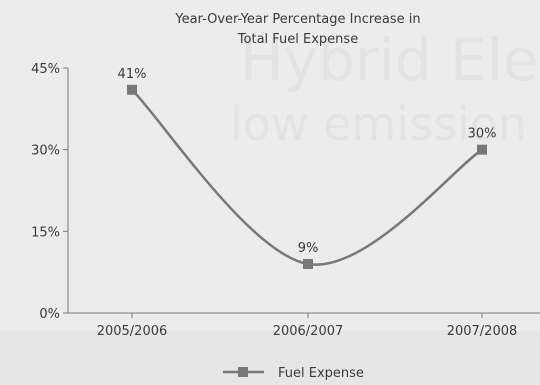 This screenshot has width=540, height=385. I want to click on svg-text: low emission, so click(378, 124).